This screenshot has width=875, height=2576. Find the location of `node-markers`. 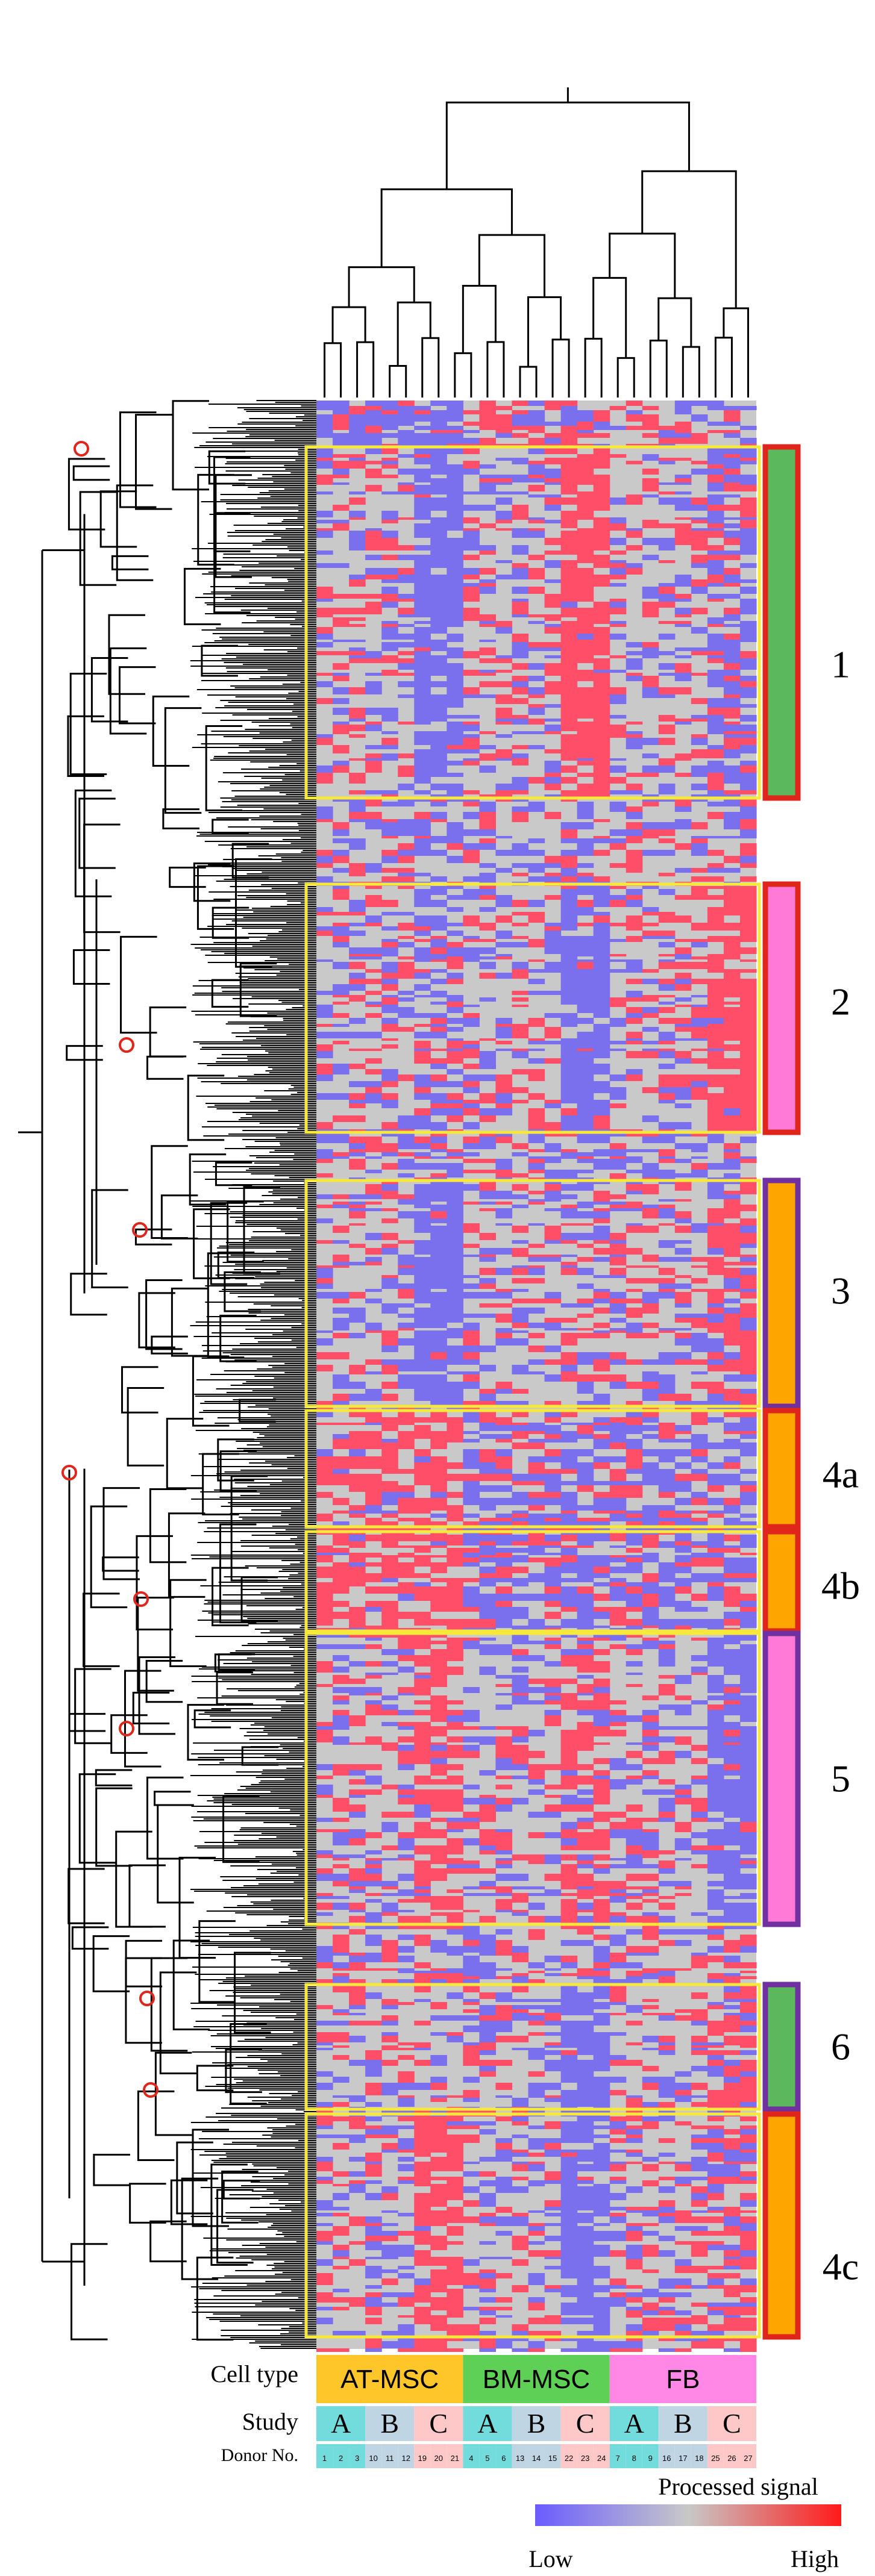

node-markers is located at coordinates (109, 1269).